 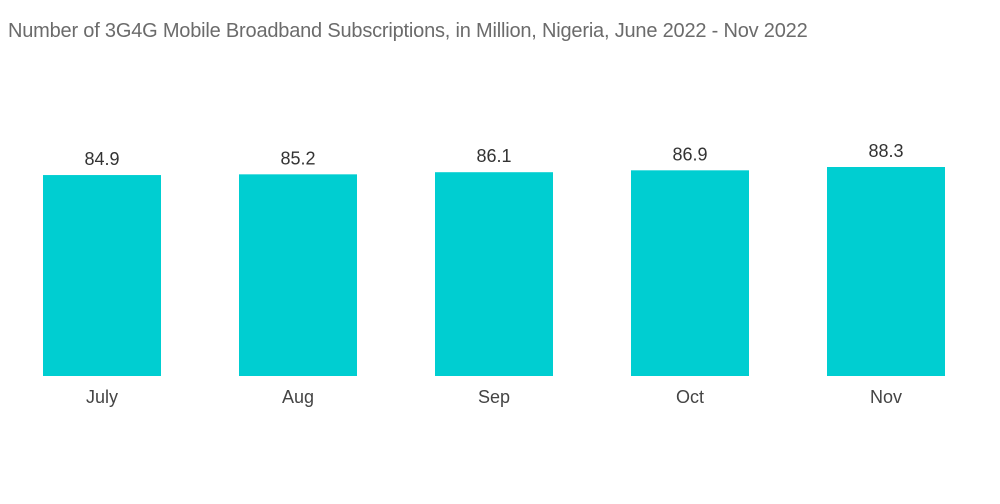 What do you see at coordinates (297, 158) in the screenshot?
I see `data-label-aug: 85.2` at bounding box center [297, 158].